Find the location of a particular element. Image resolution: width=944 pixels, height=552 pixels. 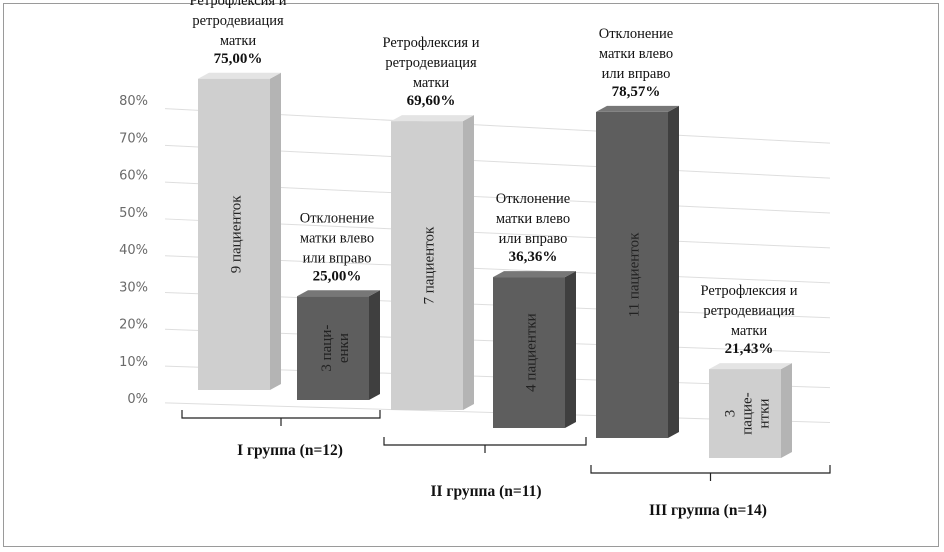

value-label: 78,57% is located at coordinates (636, 92).